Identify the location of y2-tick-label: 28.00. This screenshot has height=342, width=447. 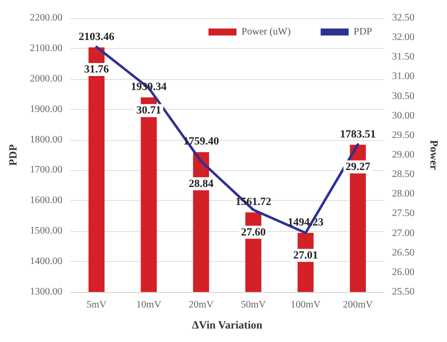
(403, 194).